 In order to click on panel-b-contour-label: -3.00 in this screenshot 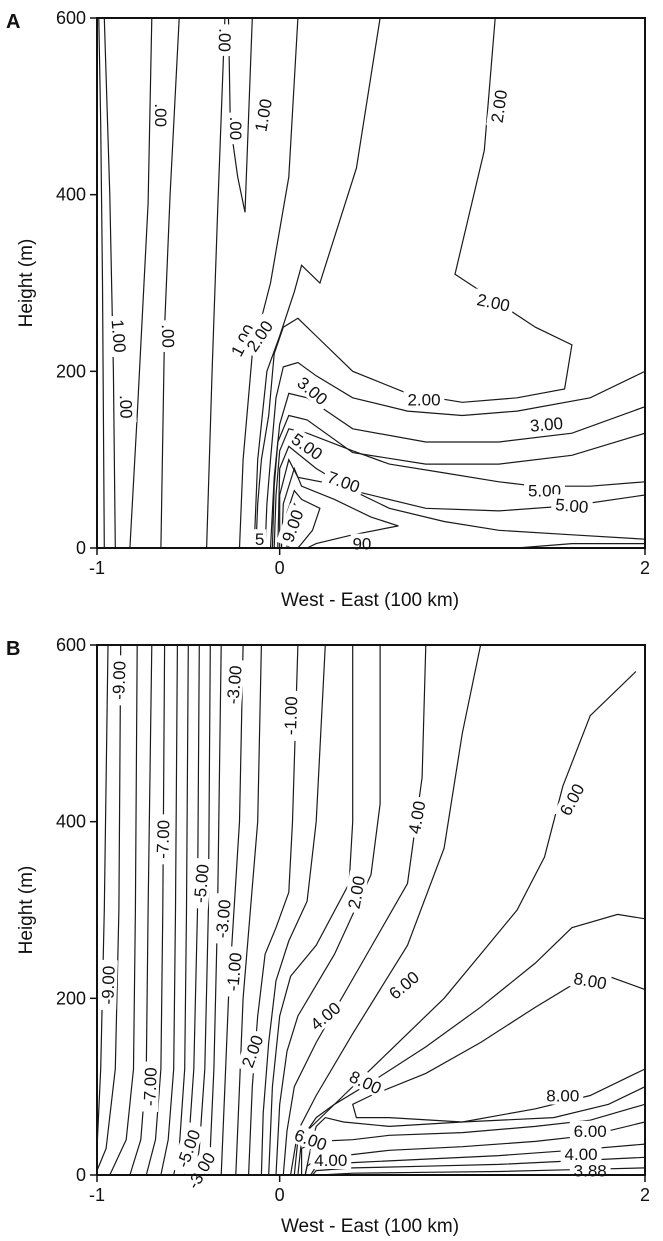, I will do `click(222, 919)`.